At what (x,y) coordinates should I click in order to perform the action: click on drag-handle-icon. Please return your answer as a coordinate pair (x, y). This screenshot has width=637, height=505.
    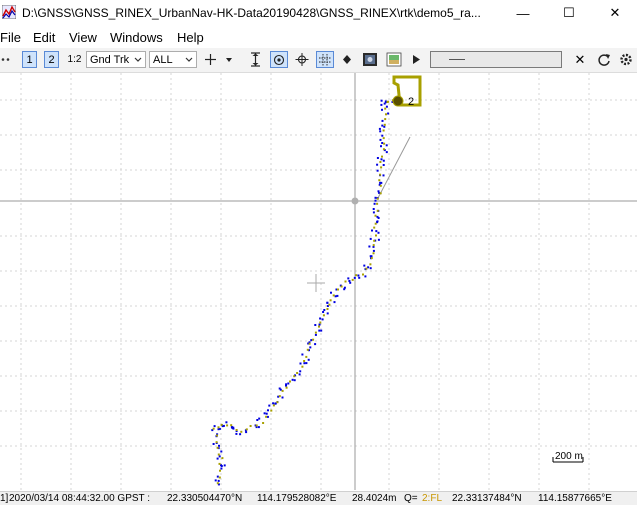
    Looking at the image, I should click on (6, 59).